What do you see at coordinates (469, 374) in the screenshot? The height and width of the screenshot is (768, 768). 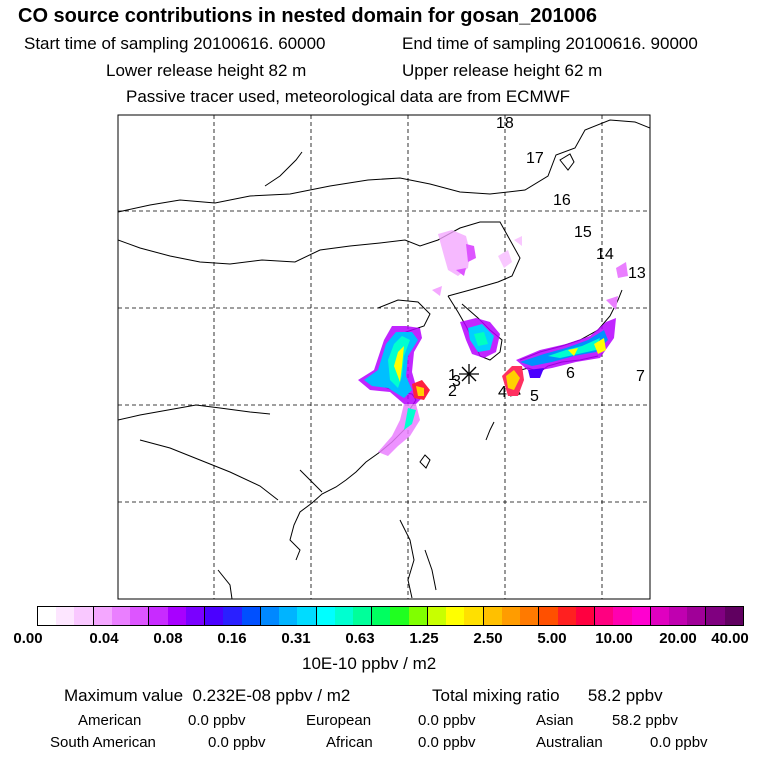 I see `release-site-marker` at bounding box center [469, 374].